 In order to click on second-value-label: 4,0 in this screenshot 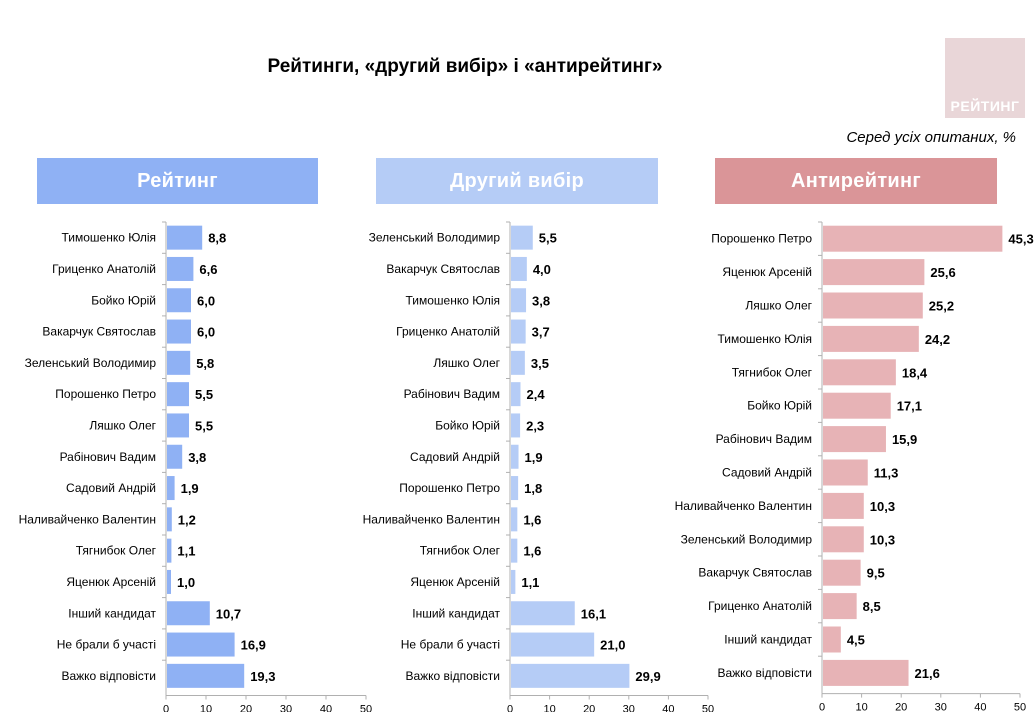, I will do `click(542, 269)`.